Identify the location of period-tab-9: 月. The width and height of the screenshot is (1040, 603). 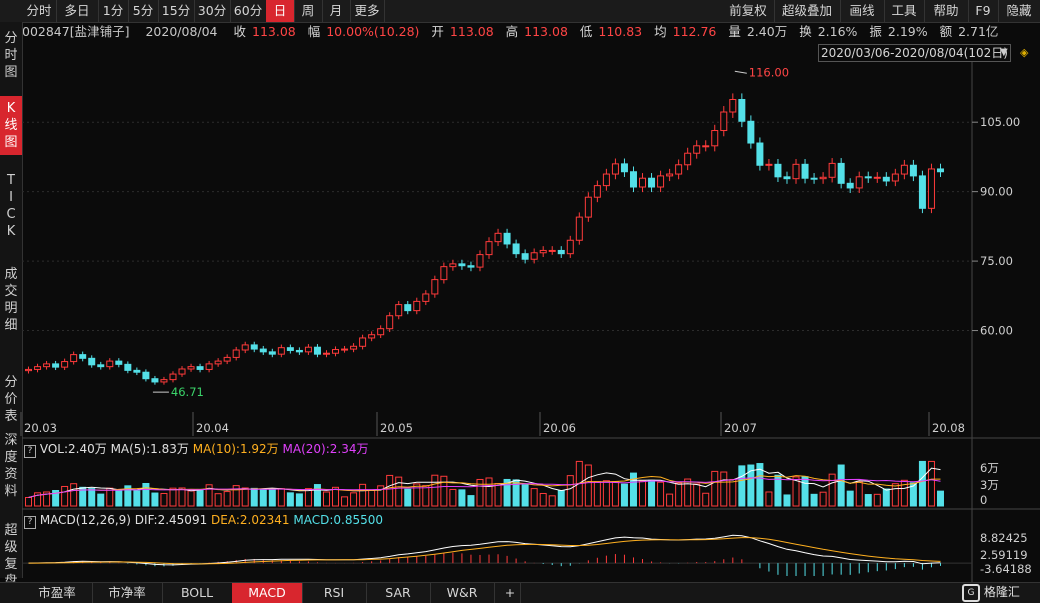
(336, 11).